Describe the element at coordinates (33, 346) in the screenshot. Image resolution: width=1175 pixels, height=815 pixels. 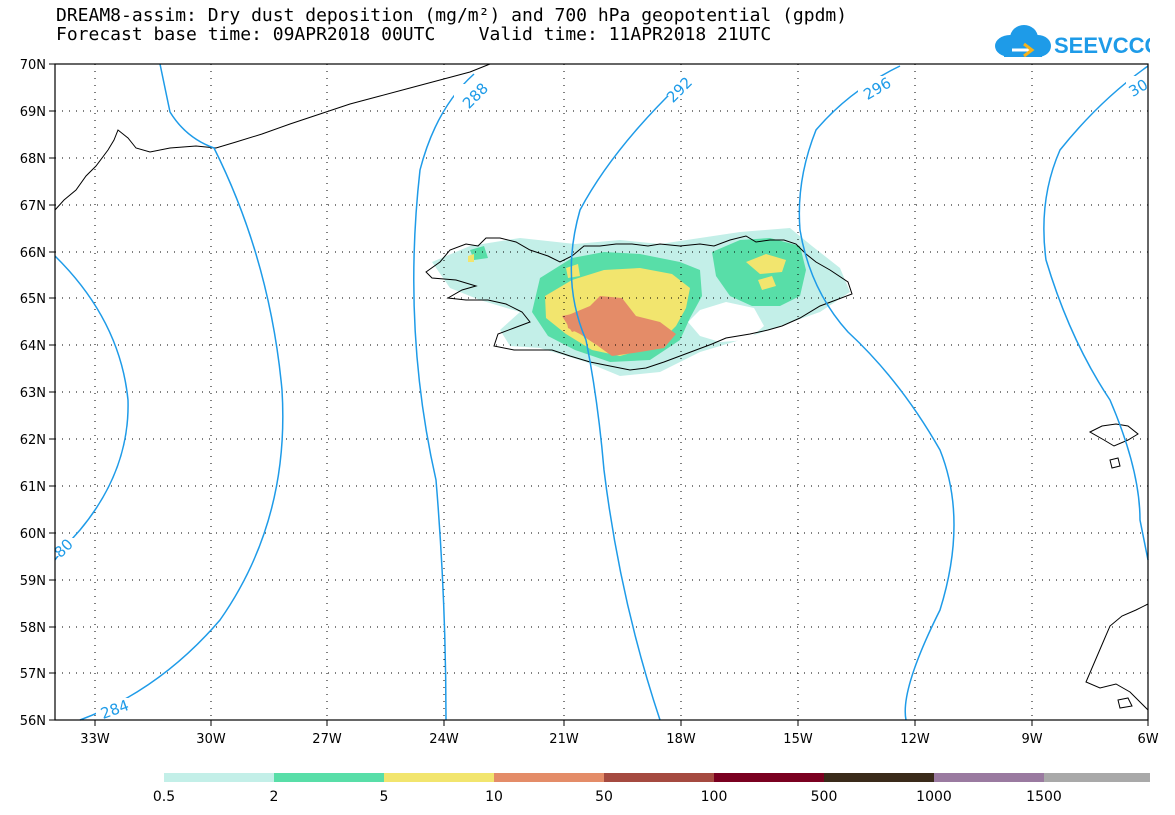
I see `lat-label: 64N` at that location.